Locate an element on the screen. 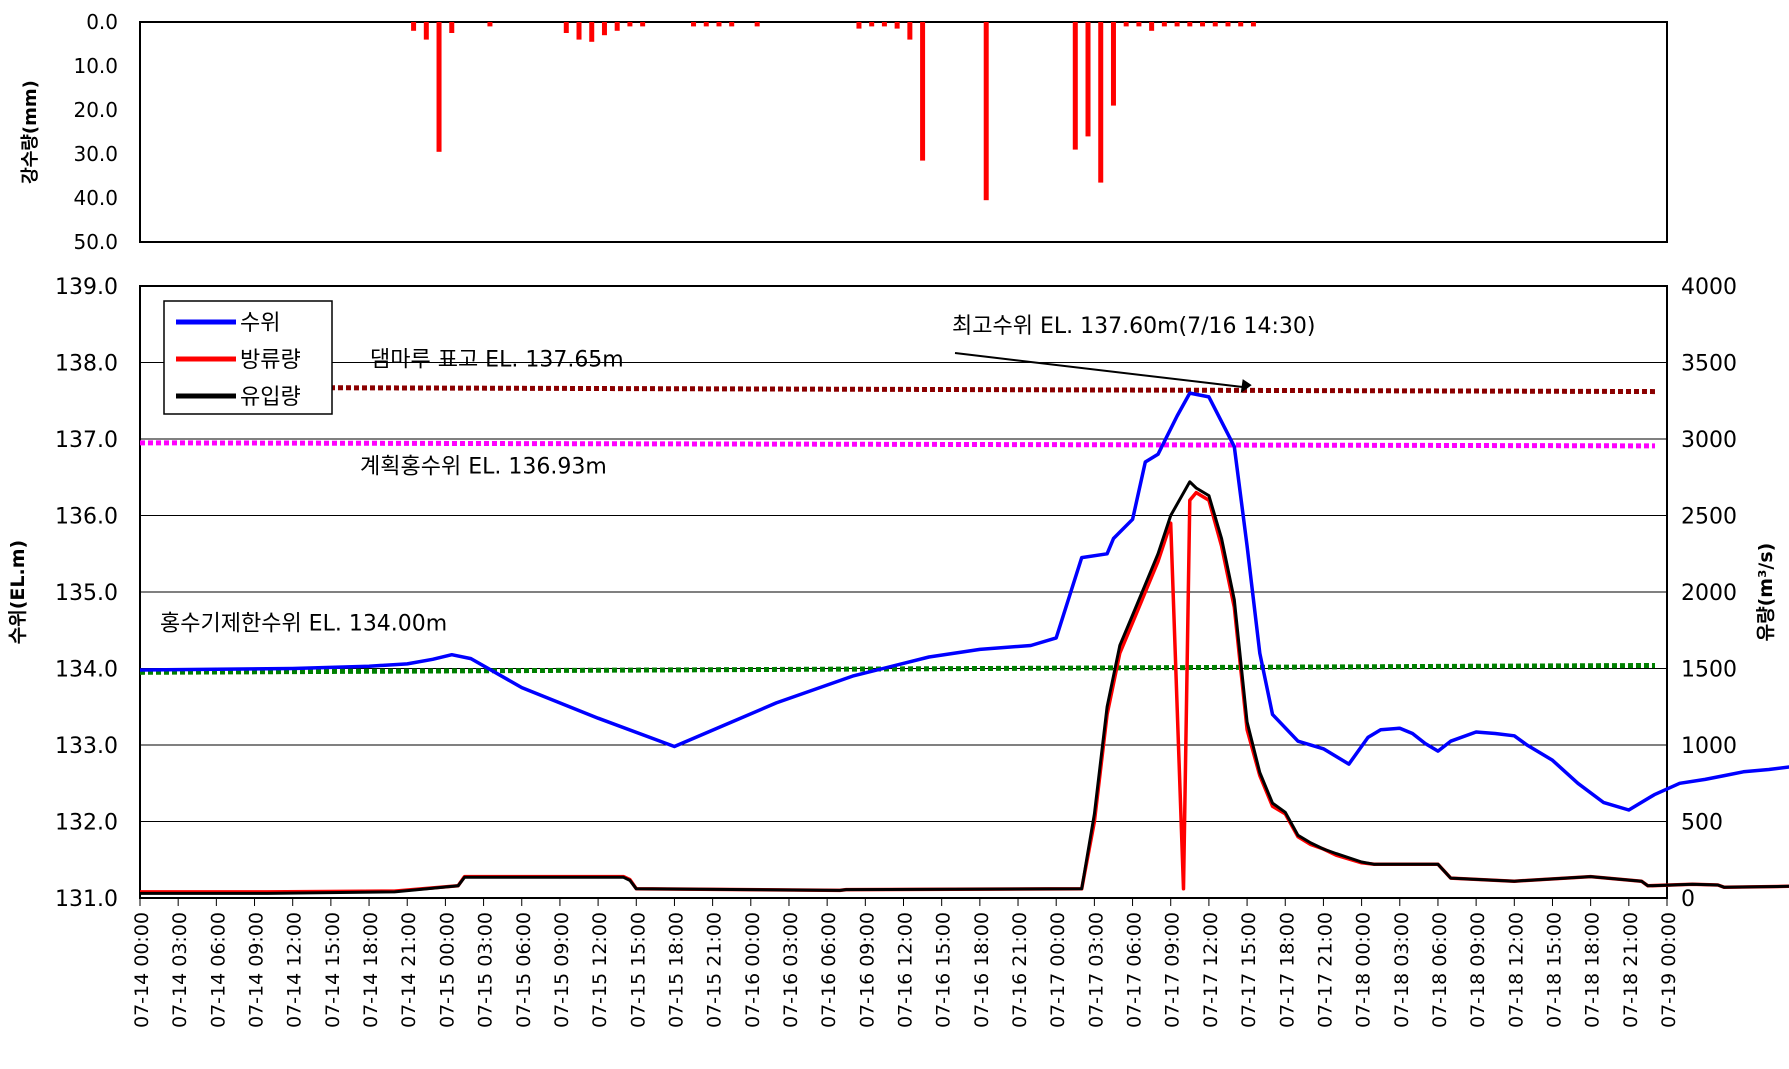 The width and height of the screenshot is (1789, 1069). x-tick-label: 07-17 09:00 is located at coordinates (1173, 970).